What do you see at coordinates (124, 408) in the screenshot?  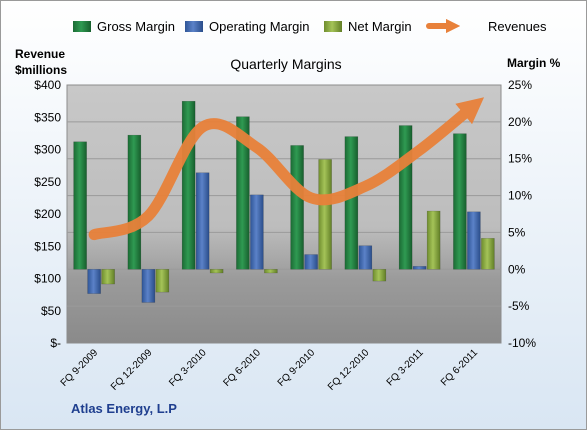 I see `company-name: Atlas Energy, L.P` at bounding box center [124, 408].